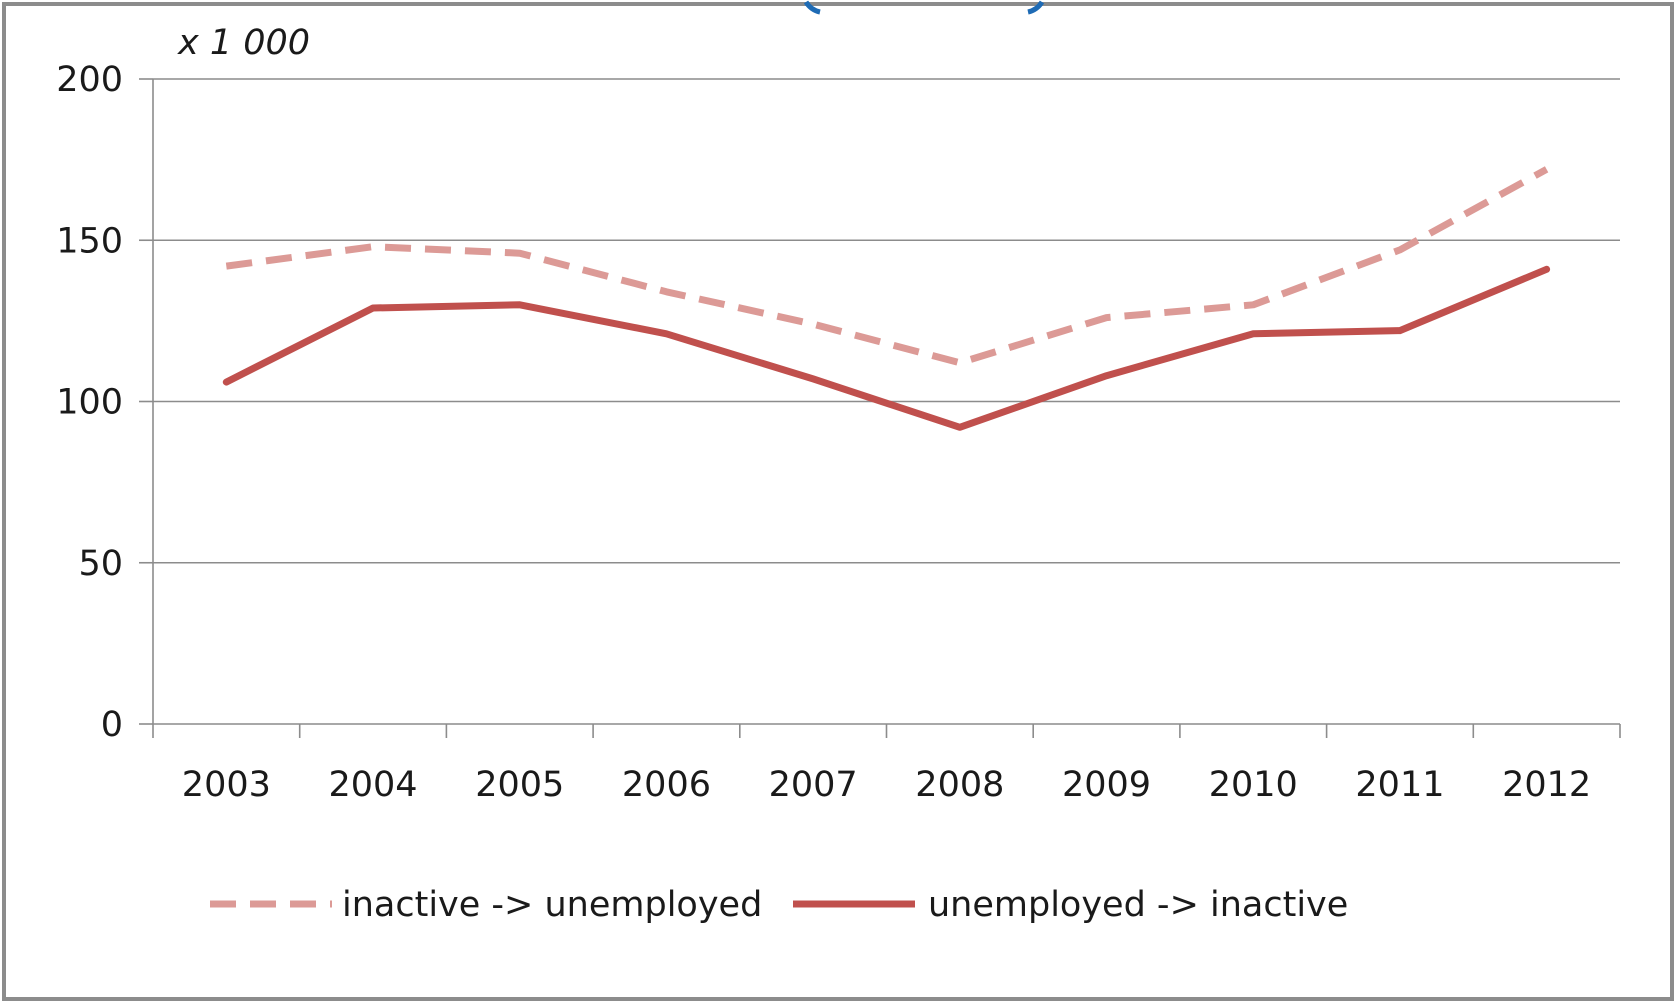 This screenshot has height=1003, width=1676. Describe the element at coordinates (924, 7) in the screenshot. I see `top-clipped-mark` at that location.